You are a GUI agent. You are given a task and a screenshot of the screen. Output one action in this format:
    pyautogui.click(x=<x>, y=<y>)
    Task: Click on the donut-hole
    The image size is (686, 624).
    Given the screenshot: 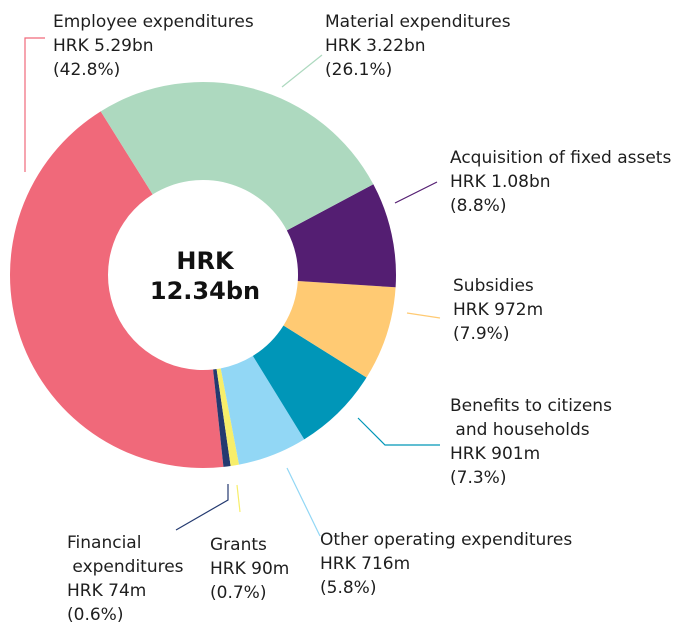 What is the action you would take?
    pyautogui.click(x=203, y=275)
    